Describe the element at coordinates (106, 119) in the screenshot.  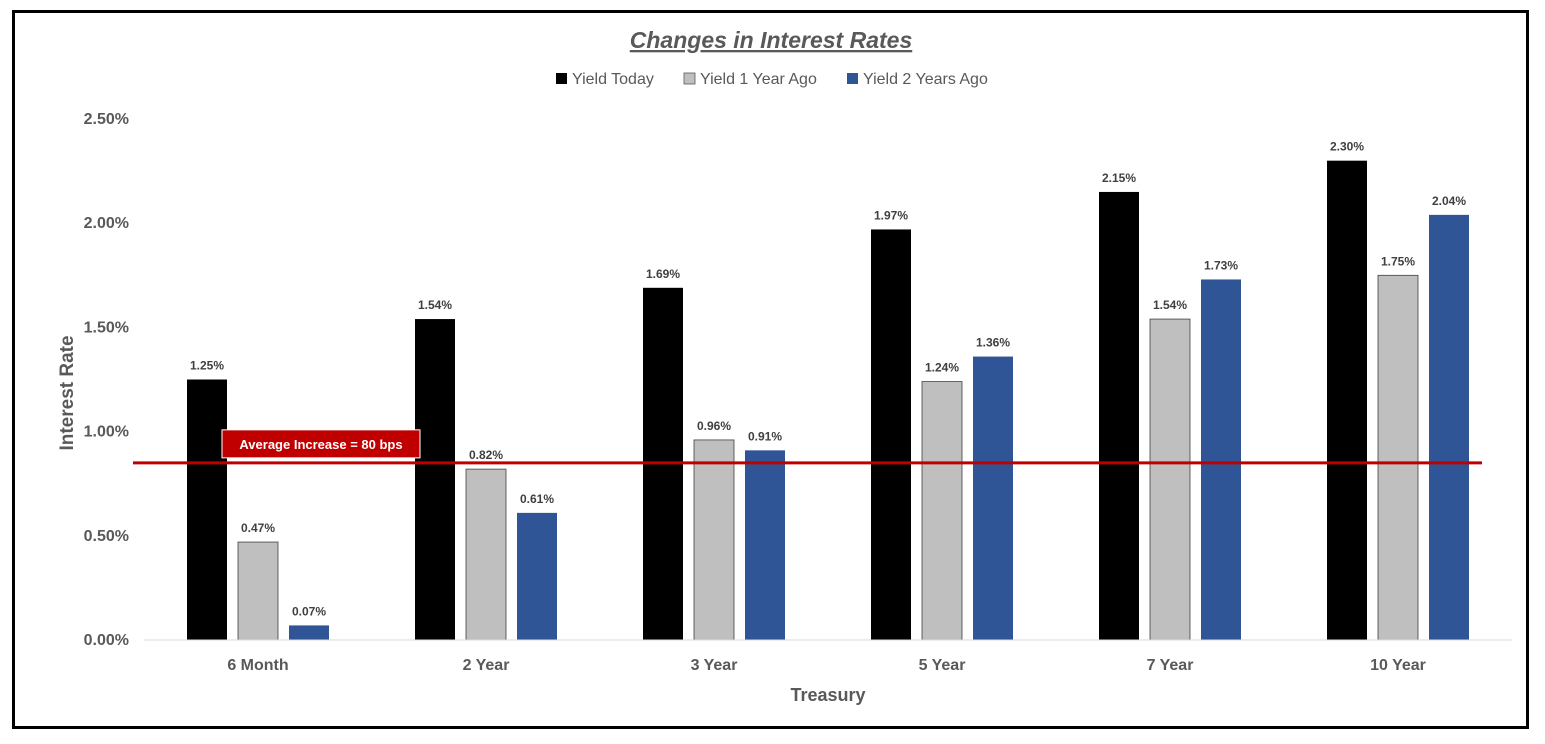
I see `y-tick-label: 2.50%` at that location.